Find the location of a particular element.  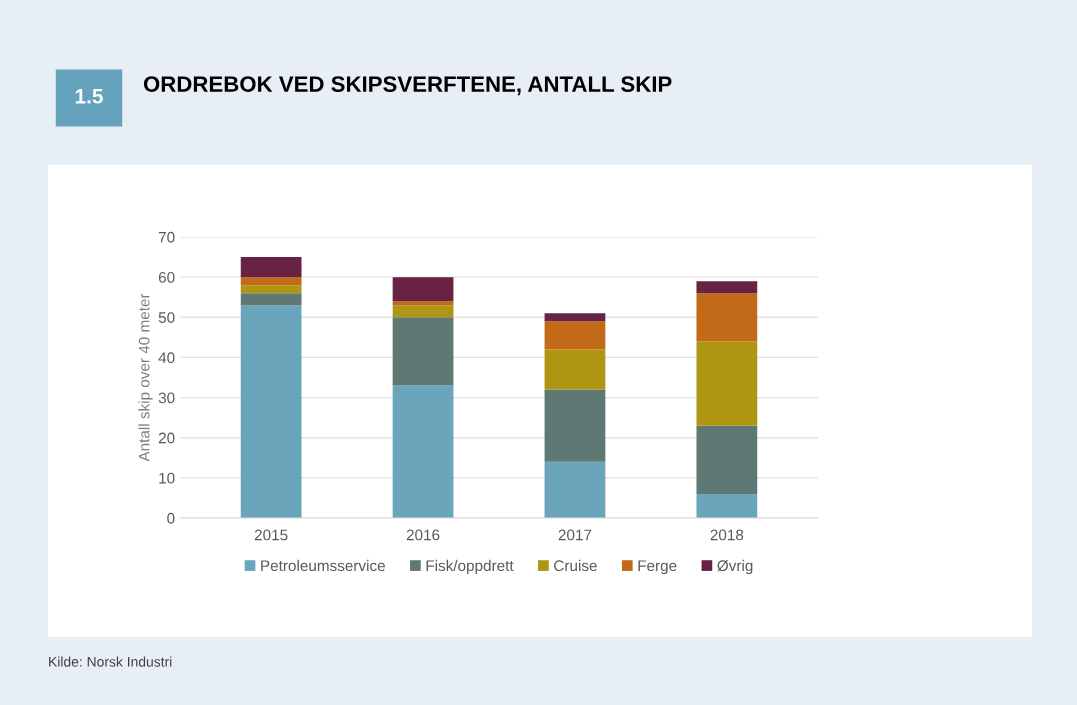

legend-label: Fisk/oppdrett is located at coordinates (470, 567).